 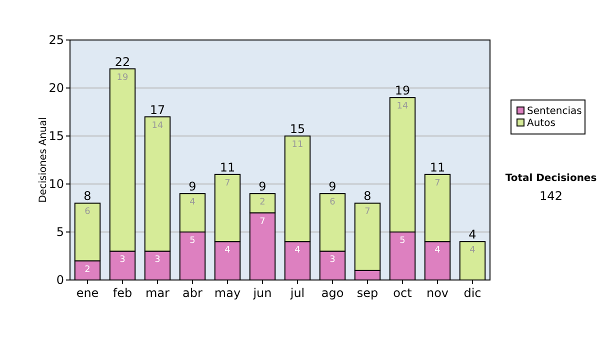 What do you see at coordinates (262, 293) in the screenshot?
I see `x-tick-label: jun` at bounding box center [262, 293].